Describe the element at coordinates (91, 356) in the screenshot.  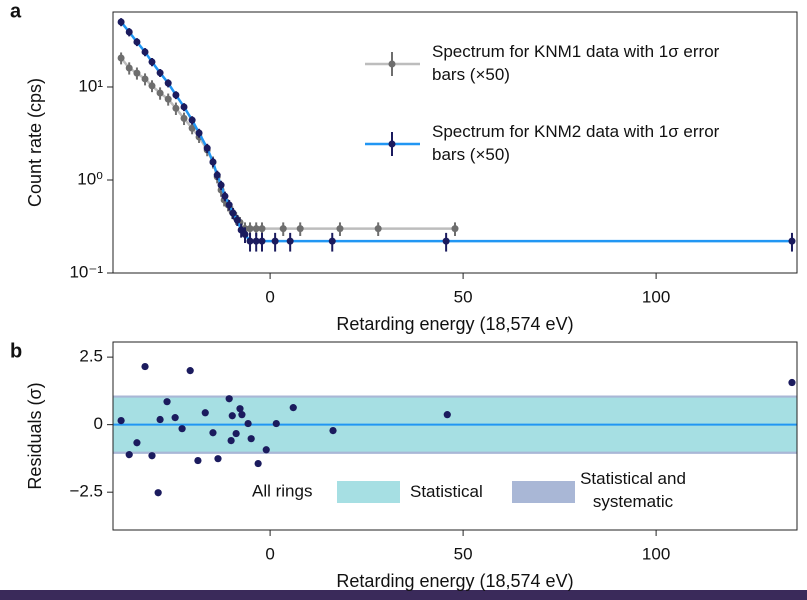
I see `y-tick-label: 2.5` at that location.